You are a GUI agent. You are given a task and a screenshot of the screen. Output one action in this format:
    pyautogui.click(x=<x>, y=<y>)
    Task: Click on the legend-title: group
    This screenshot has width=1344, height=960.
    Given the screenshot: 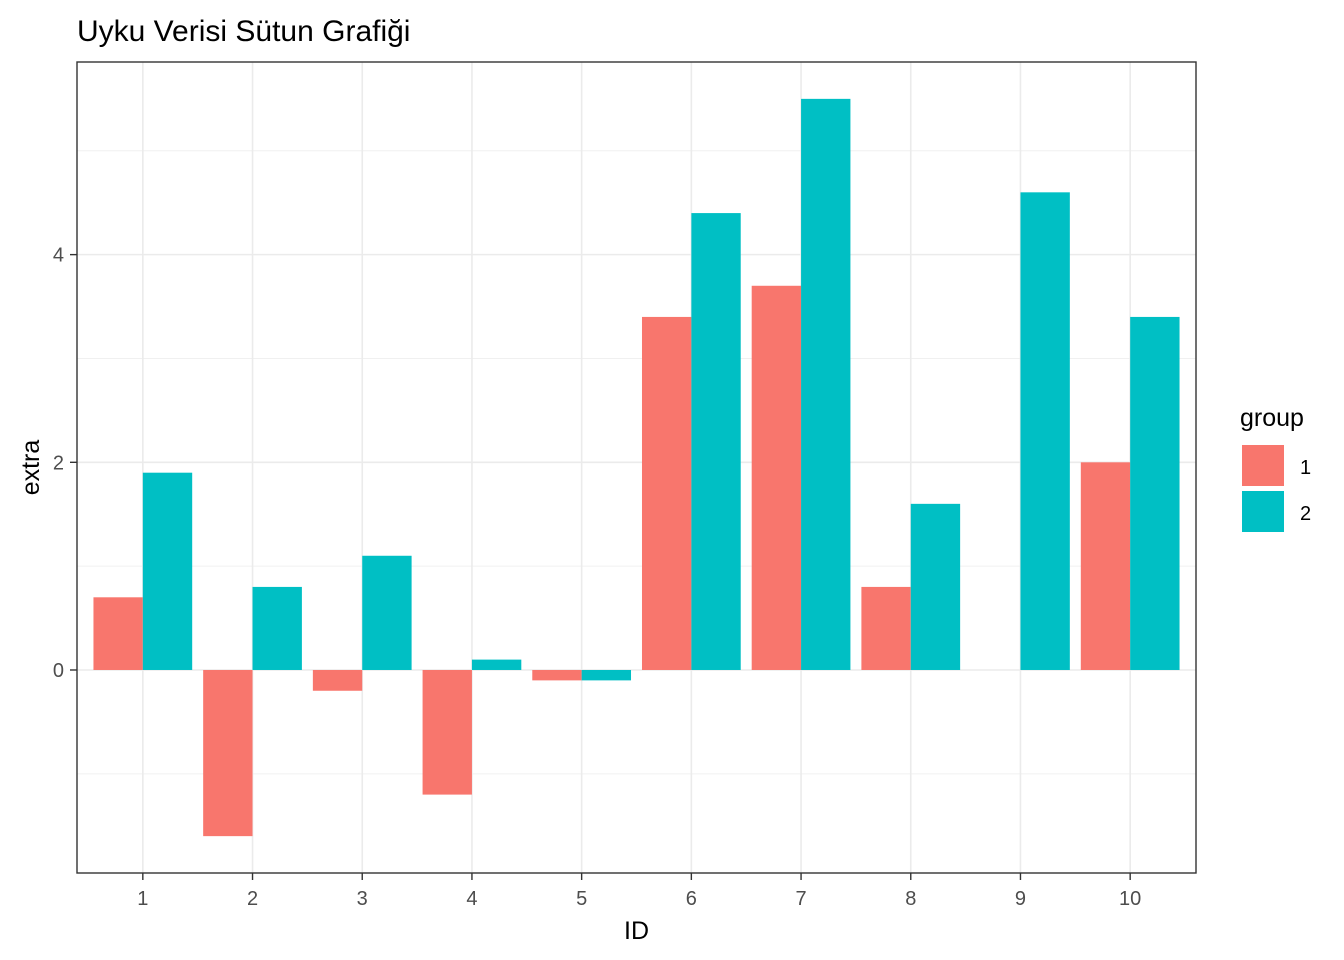 What is the action you would take?
    pyautogui.click(x=1272, y=418)
    